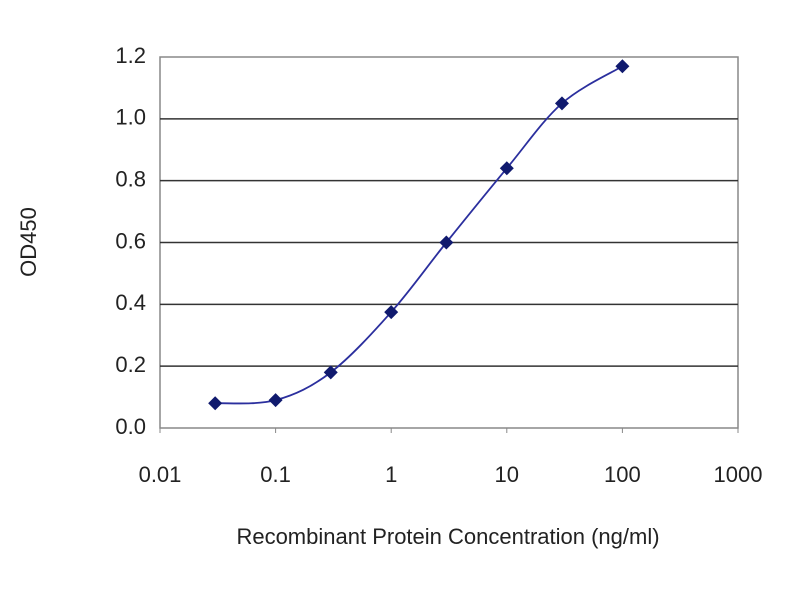 This screenshot has height=600, width=800. I want to click on x-tick-label: 10, so click(507, 474).